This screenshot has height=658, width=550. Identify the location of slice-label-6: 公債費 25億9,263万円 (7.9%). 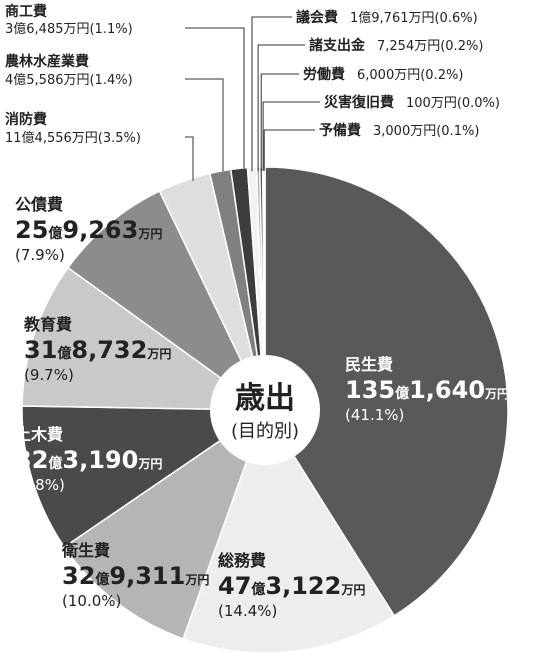
(88, 229).